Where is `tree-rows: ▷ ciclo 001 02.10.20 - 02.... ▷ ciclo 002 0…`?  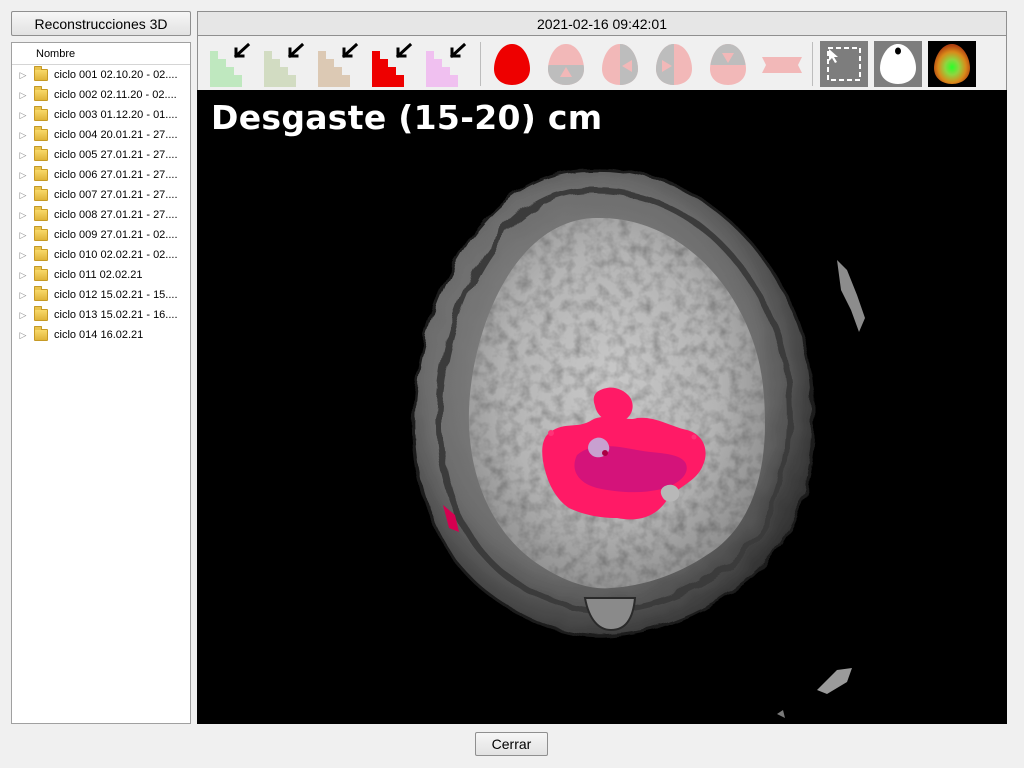 tree-rows: ▷ ciclo 001 02.10.20 - 02.... ▷ ciclo 002 0… is located at coordinates (101, 205).